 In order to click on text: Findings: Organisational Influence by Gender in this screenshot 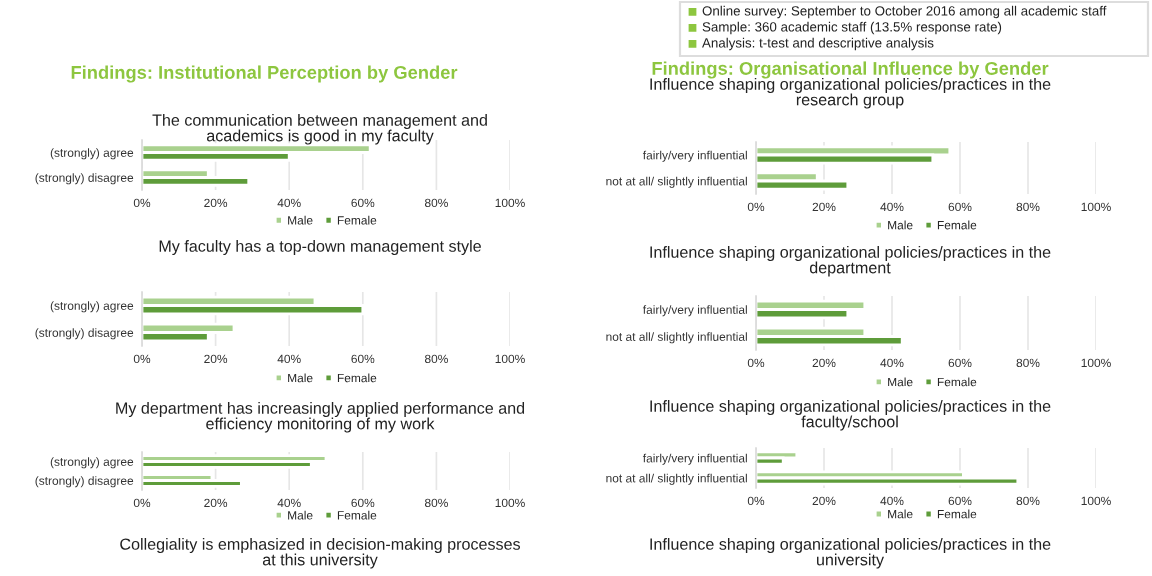, I will do `click(850, 70)`.